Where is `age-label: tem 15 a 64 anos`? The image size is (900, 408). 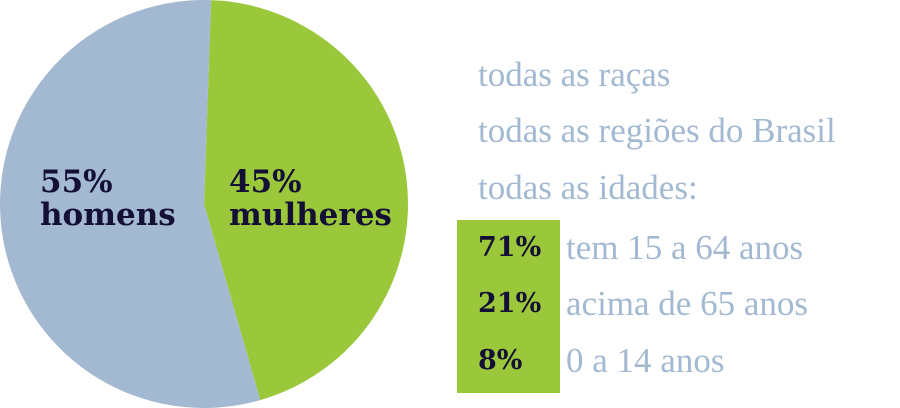 age-label: tem 15 a 64 anos is located at coordinates (685, 247).